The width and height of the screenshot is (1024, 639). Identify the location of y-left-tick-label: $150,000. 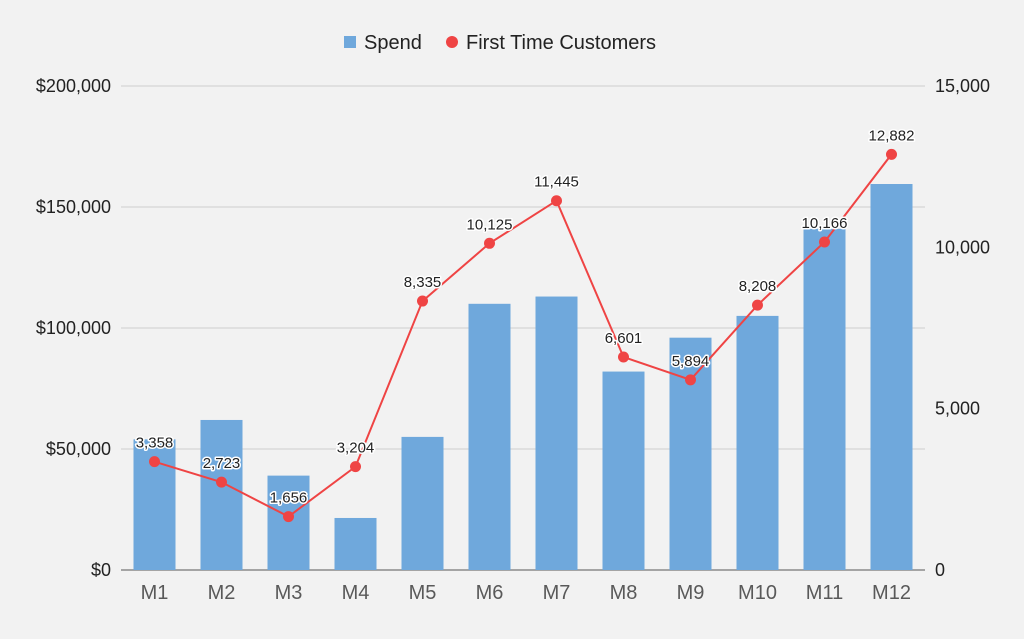
(73, 207).